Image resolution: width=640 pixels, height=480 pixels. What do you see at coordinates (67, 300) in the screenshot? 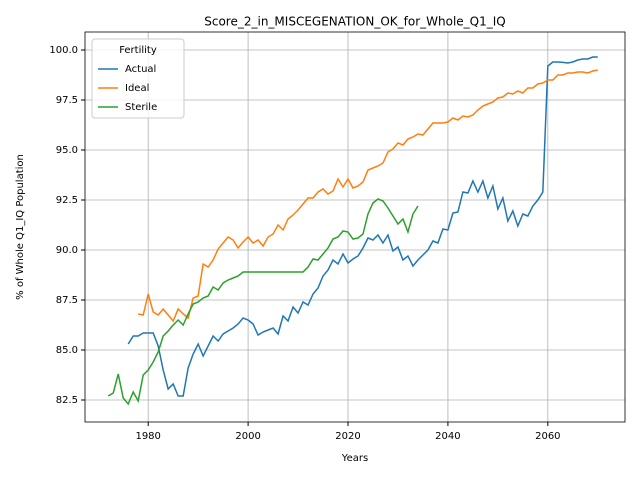
I see `y-tick-label: 87.5` at bounding box center [67, 300].